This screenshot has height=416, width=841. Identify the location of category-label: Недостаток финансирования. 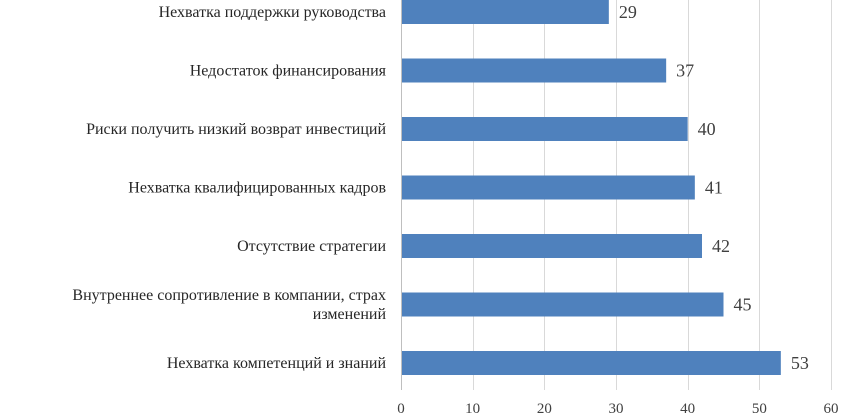
(288, 71).